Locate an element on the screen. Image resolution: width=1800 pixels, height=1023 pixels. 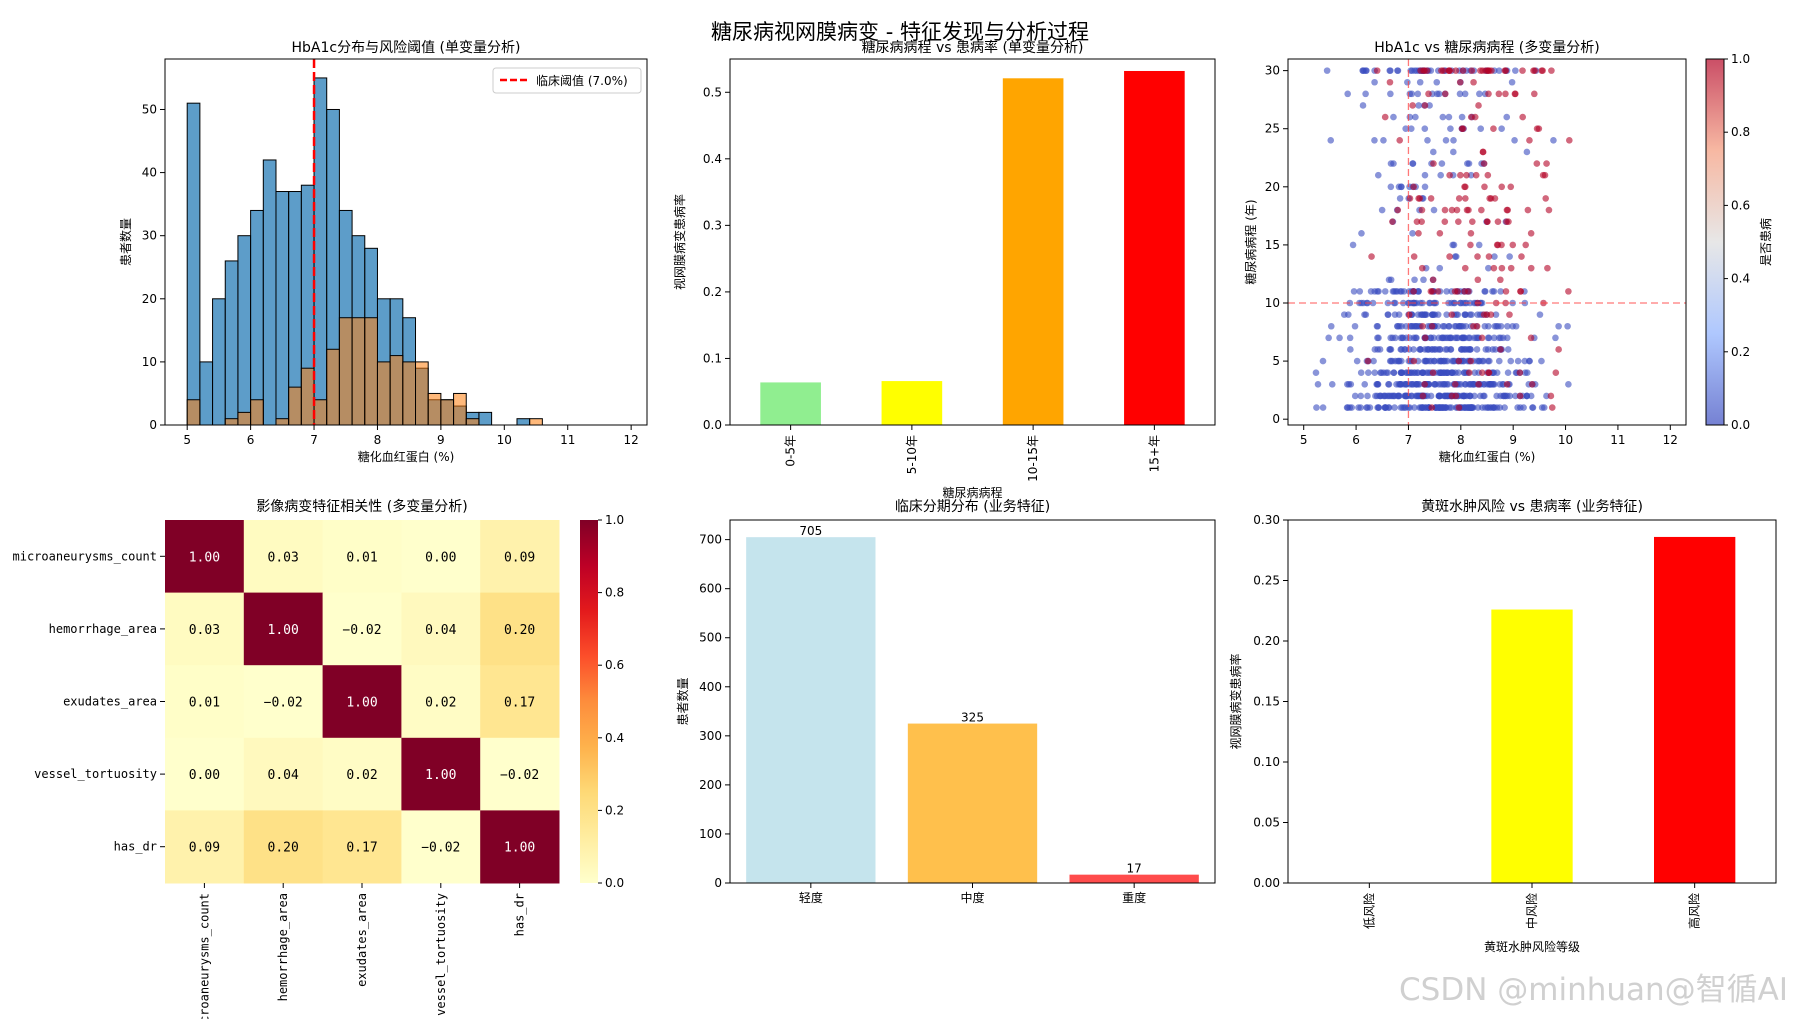
x-tick-label: 10 is located at coordinates (1565, 440).